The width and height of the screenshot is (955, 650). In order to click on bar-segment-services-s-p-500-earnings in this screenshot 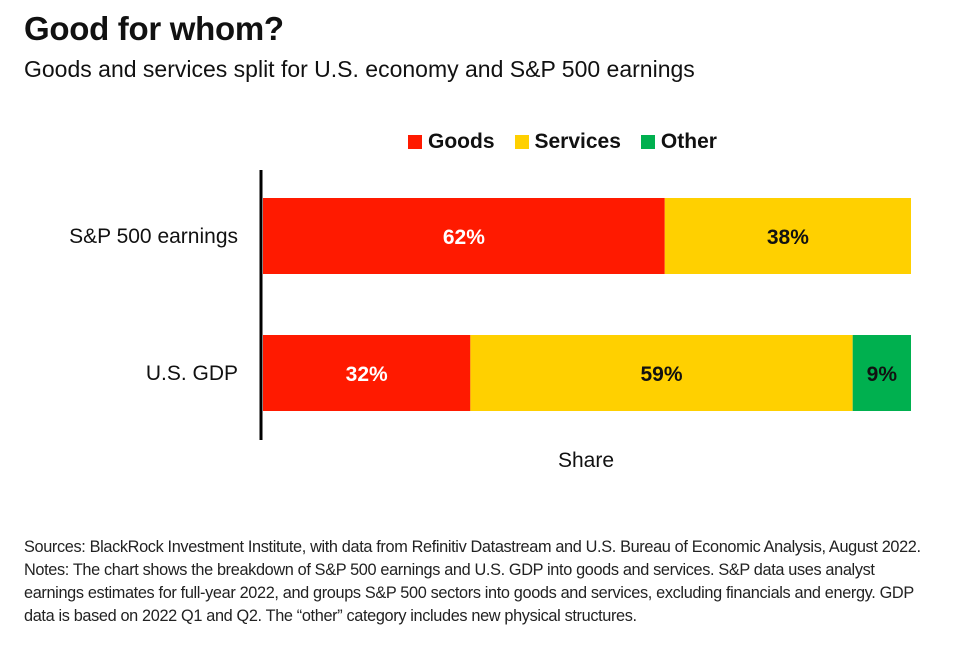, I will do `click(787, 236)`.